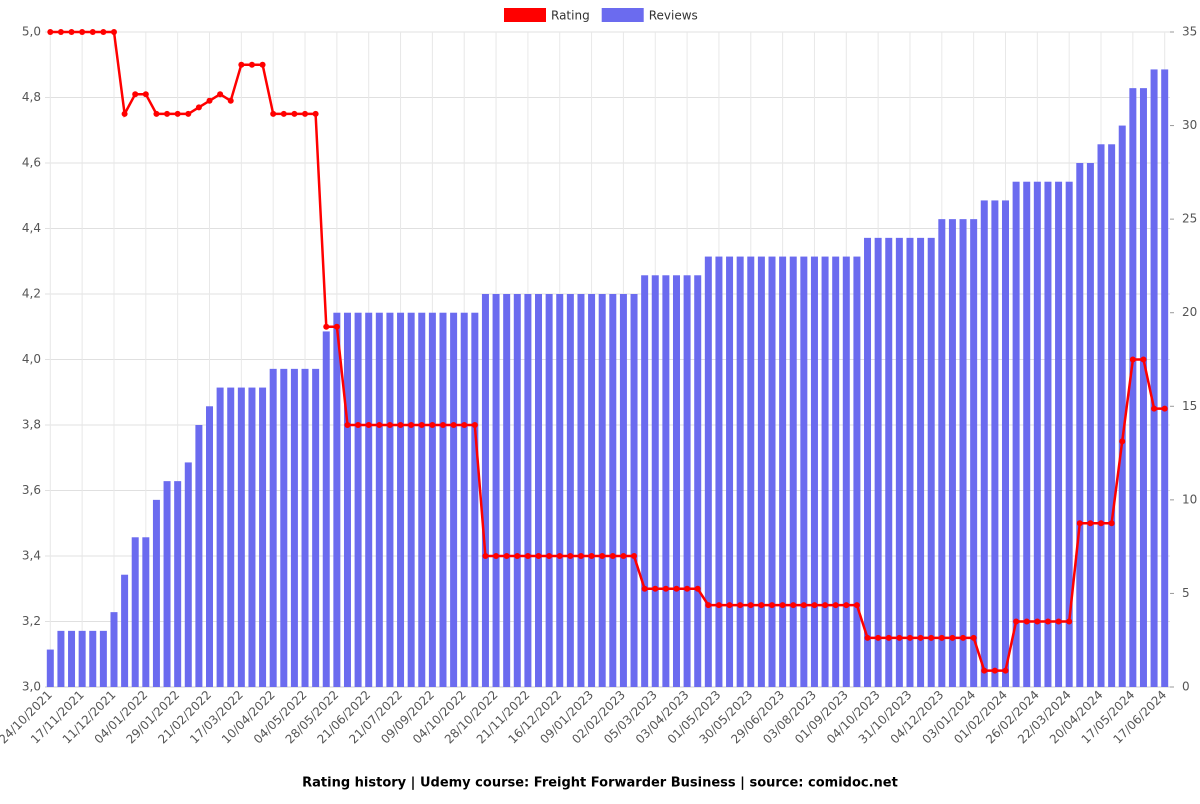  Describe the element at coordinates (31, 228) in the screenshot. I see `y-tick-label: 4,4` at that location.